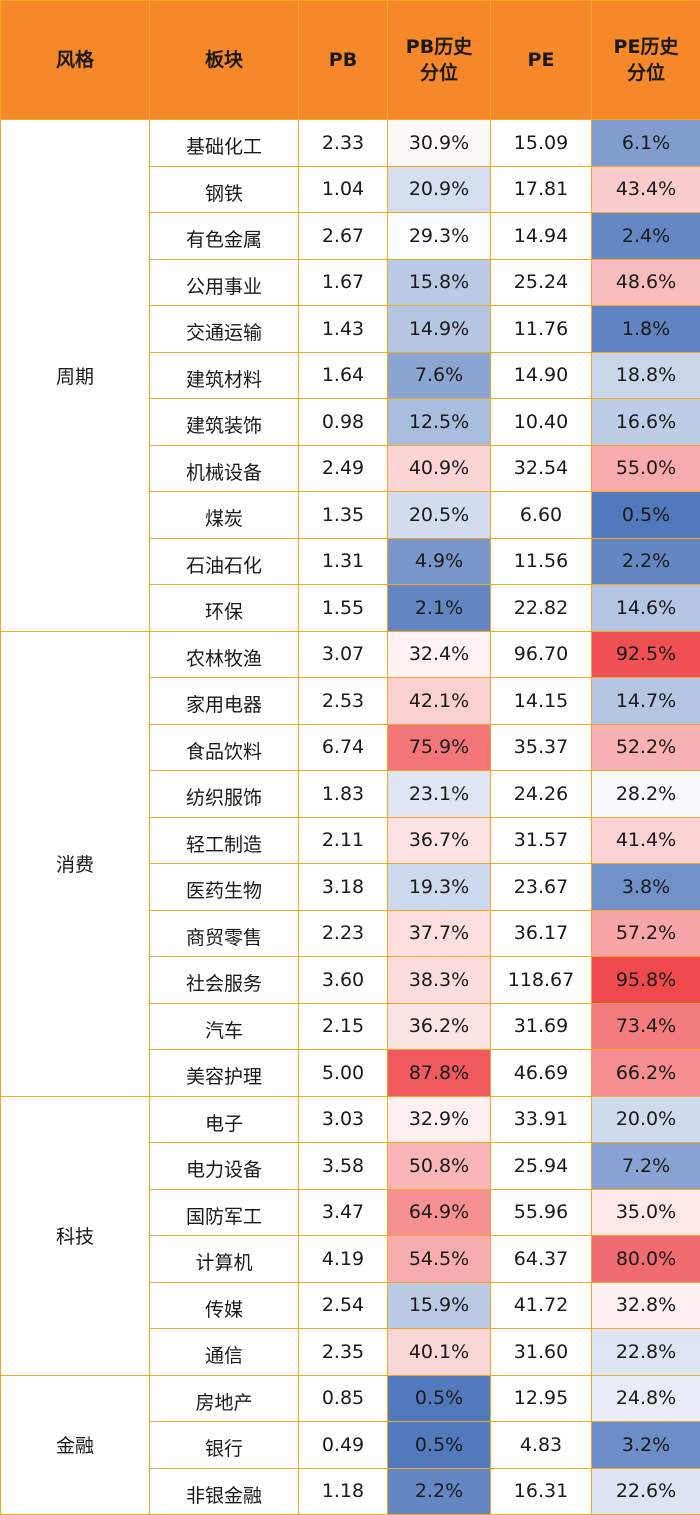 This screenshot has height=1515, width=700. What do you see at coordinates (646, 1119) in the screenshot?
I see `pe-percentile-cell: 20.0%` at bounding box center [646, 1119].